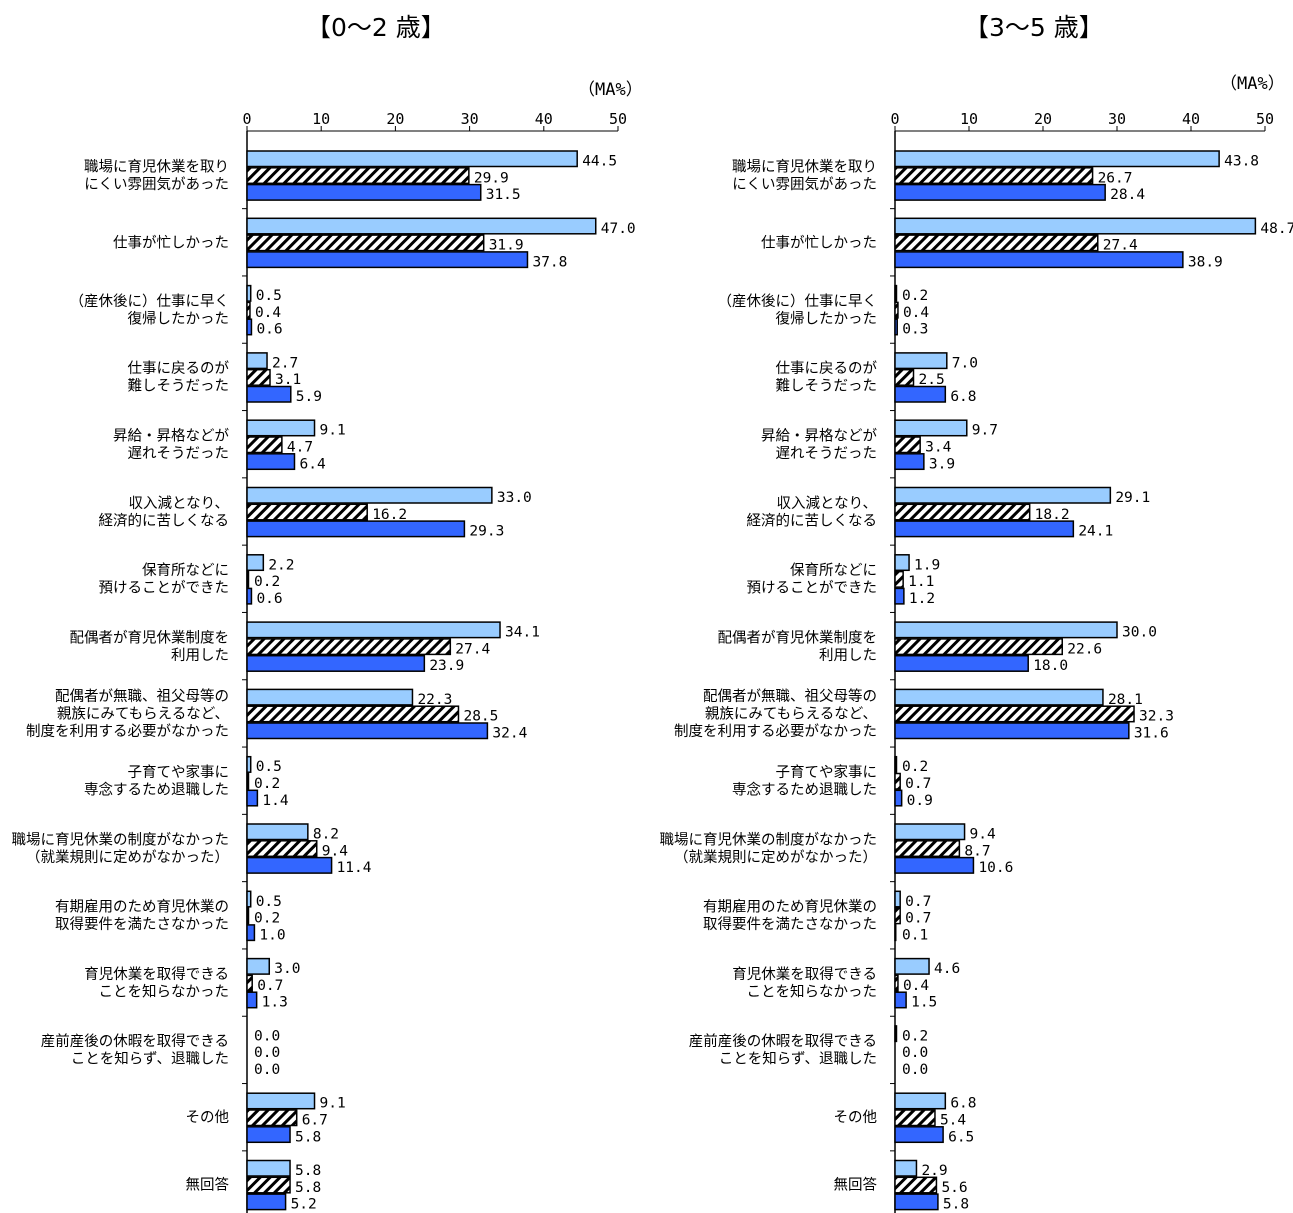 This screenshot has height=1213, width=1293. What do you see at coordinates (335, 851) in the screenshot?
I see `data-label: 9.4` at bounding box center [335, 851].